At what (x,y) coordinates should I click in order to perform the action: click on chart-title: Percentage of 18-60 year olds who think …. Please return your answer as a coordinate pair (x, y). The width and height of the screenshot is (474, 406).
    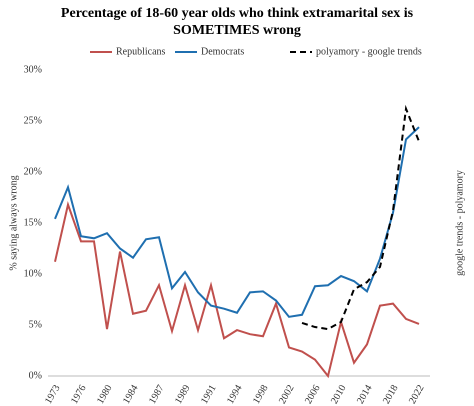
    Looking at the image, I should click on (237, 13).